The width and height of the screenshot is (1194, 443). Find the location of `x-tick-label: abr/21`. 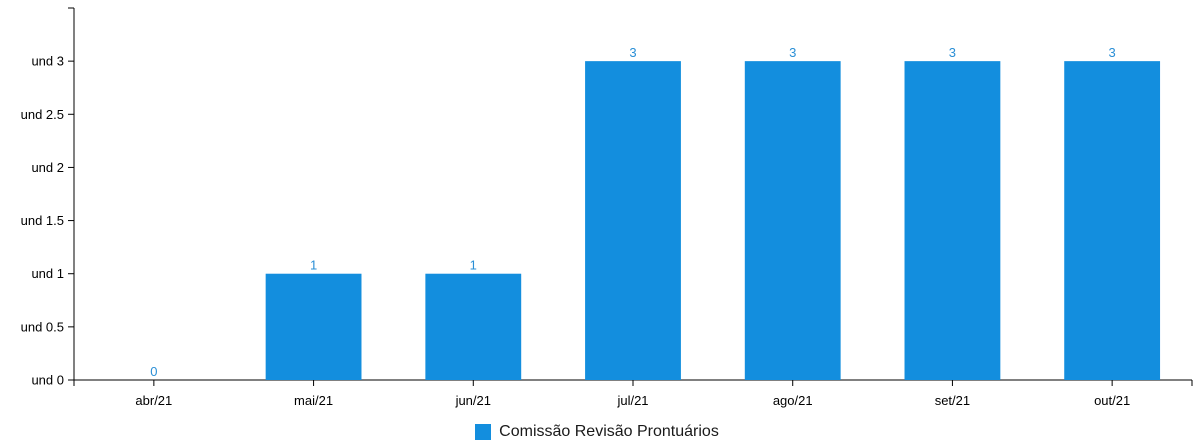

x-tick-label: abr/21 is located at coordinates (153, 400).